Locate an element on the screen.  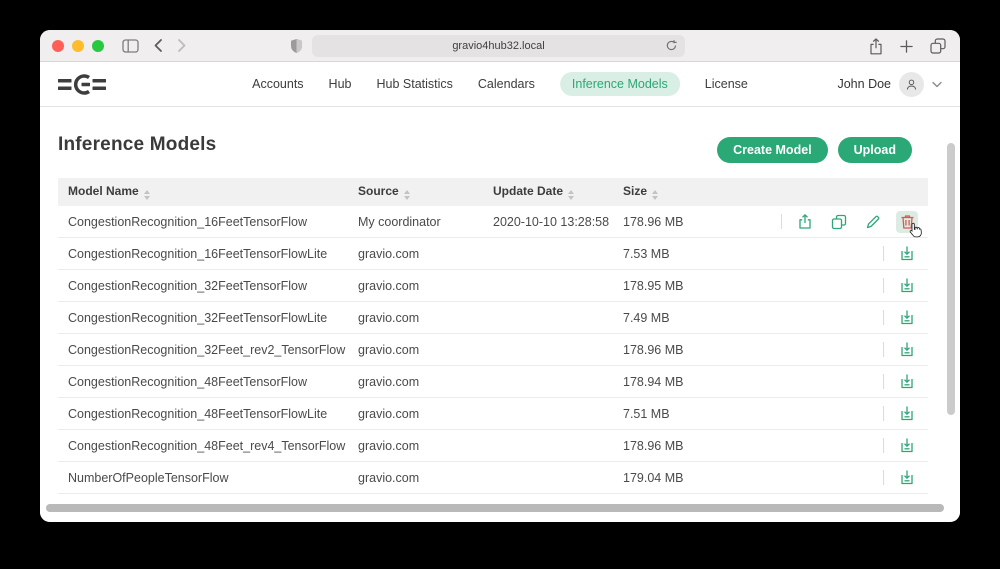
cell-size: 179.04 MB is located at coordinates (653, 477).